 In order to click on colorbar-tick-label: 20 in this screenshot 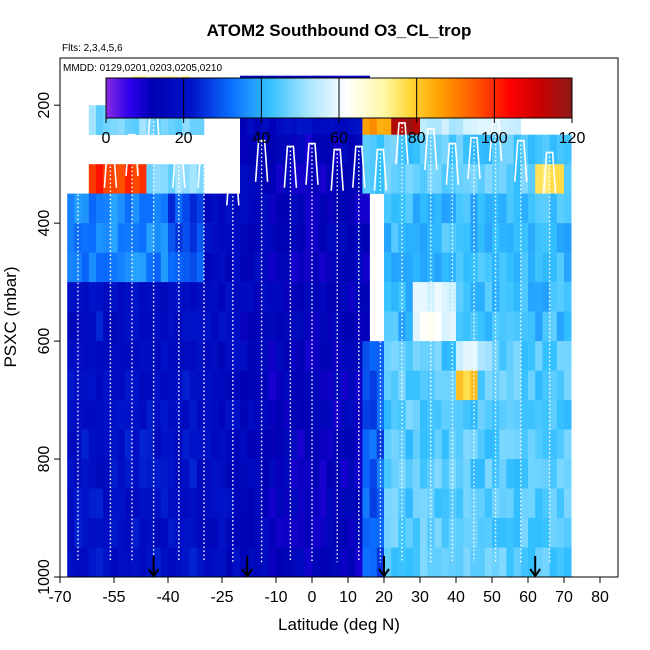, I will do `click(184, 138)`.